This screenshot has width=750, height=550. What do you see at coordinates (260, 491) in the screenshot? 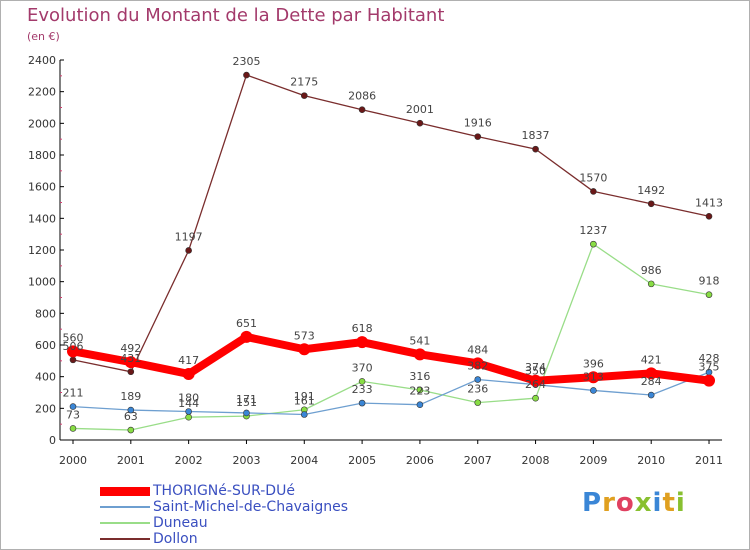
I see `legend-item-thorigne: THORIGNé-SUR-DUé` at bounding box center [260, 491].